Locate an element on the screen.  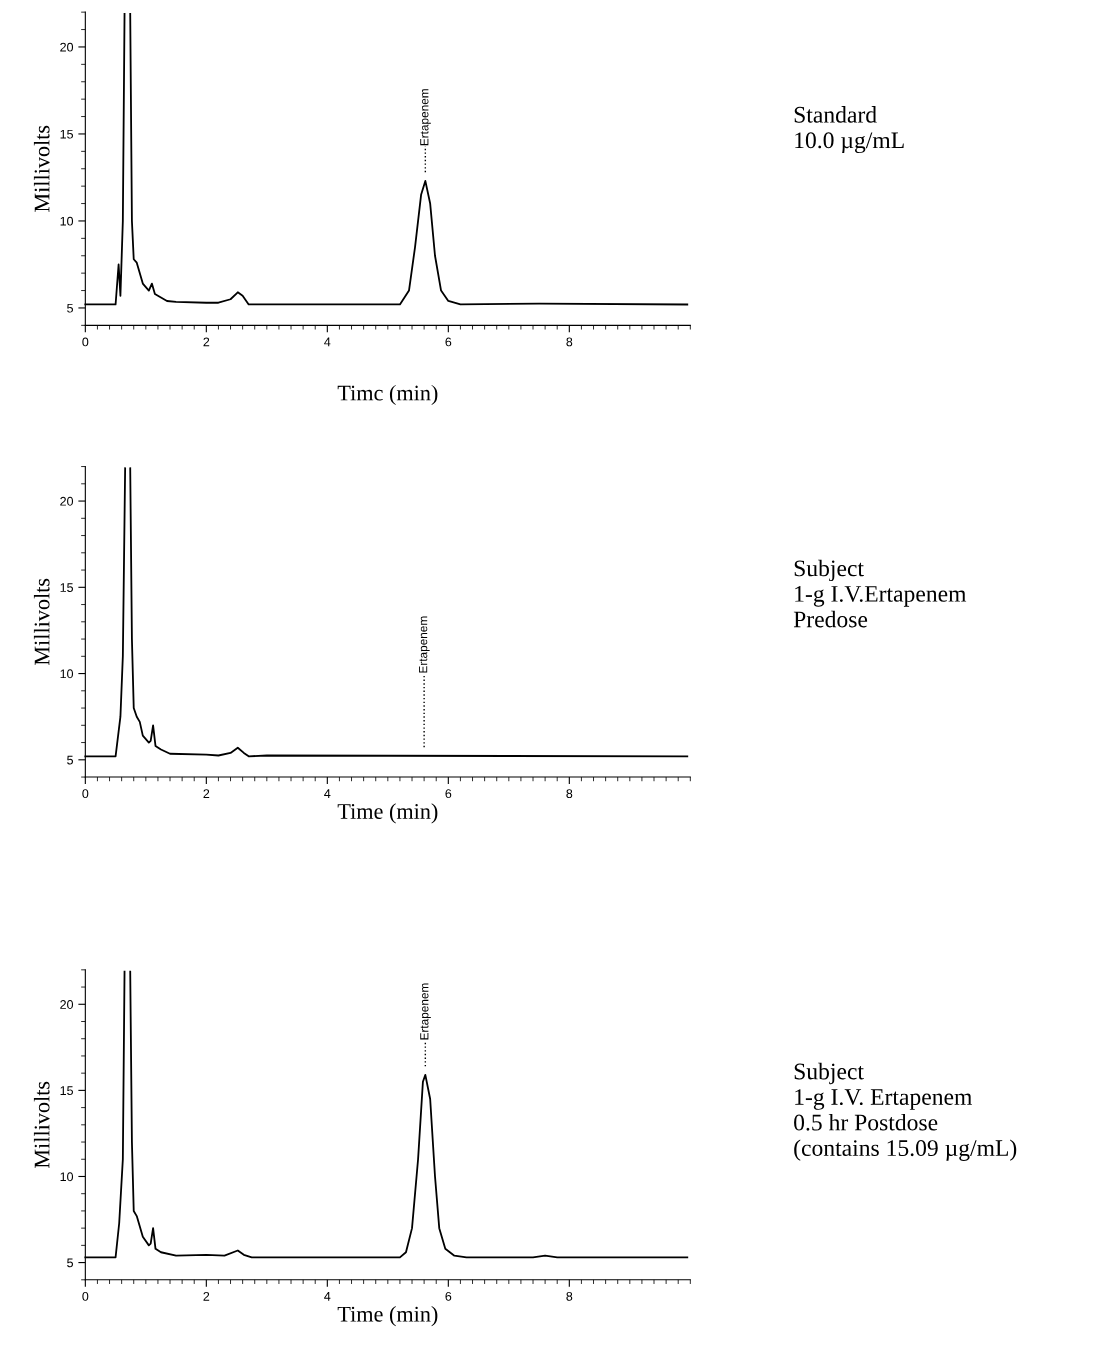
text: Subject 1-g I.V.Ertapenem Predose is located at coordinates (880, 593).